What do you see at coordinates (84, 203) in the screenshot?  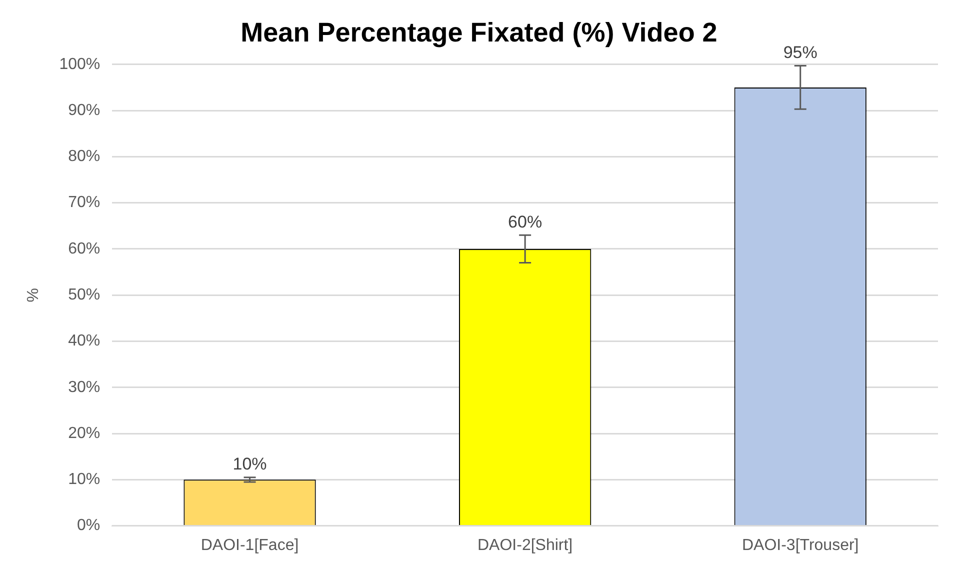 I see `y-tick-label: 70%` at bounding box center [84, 203].